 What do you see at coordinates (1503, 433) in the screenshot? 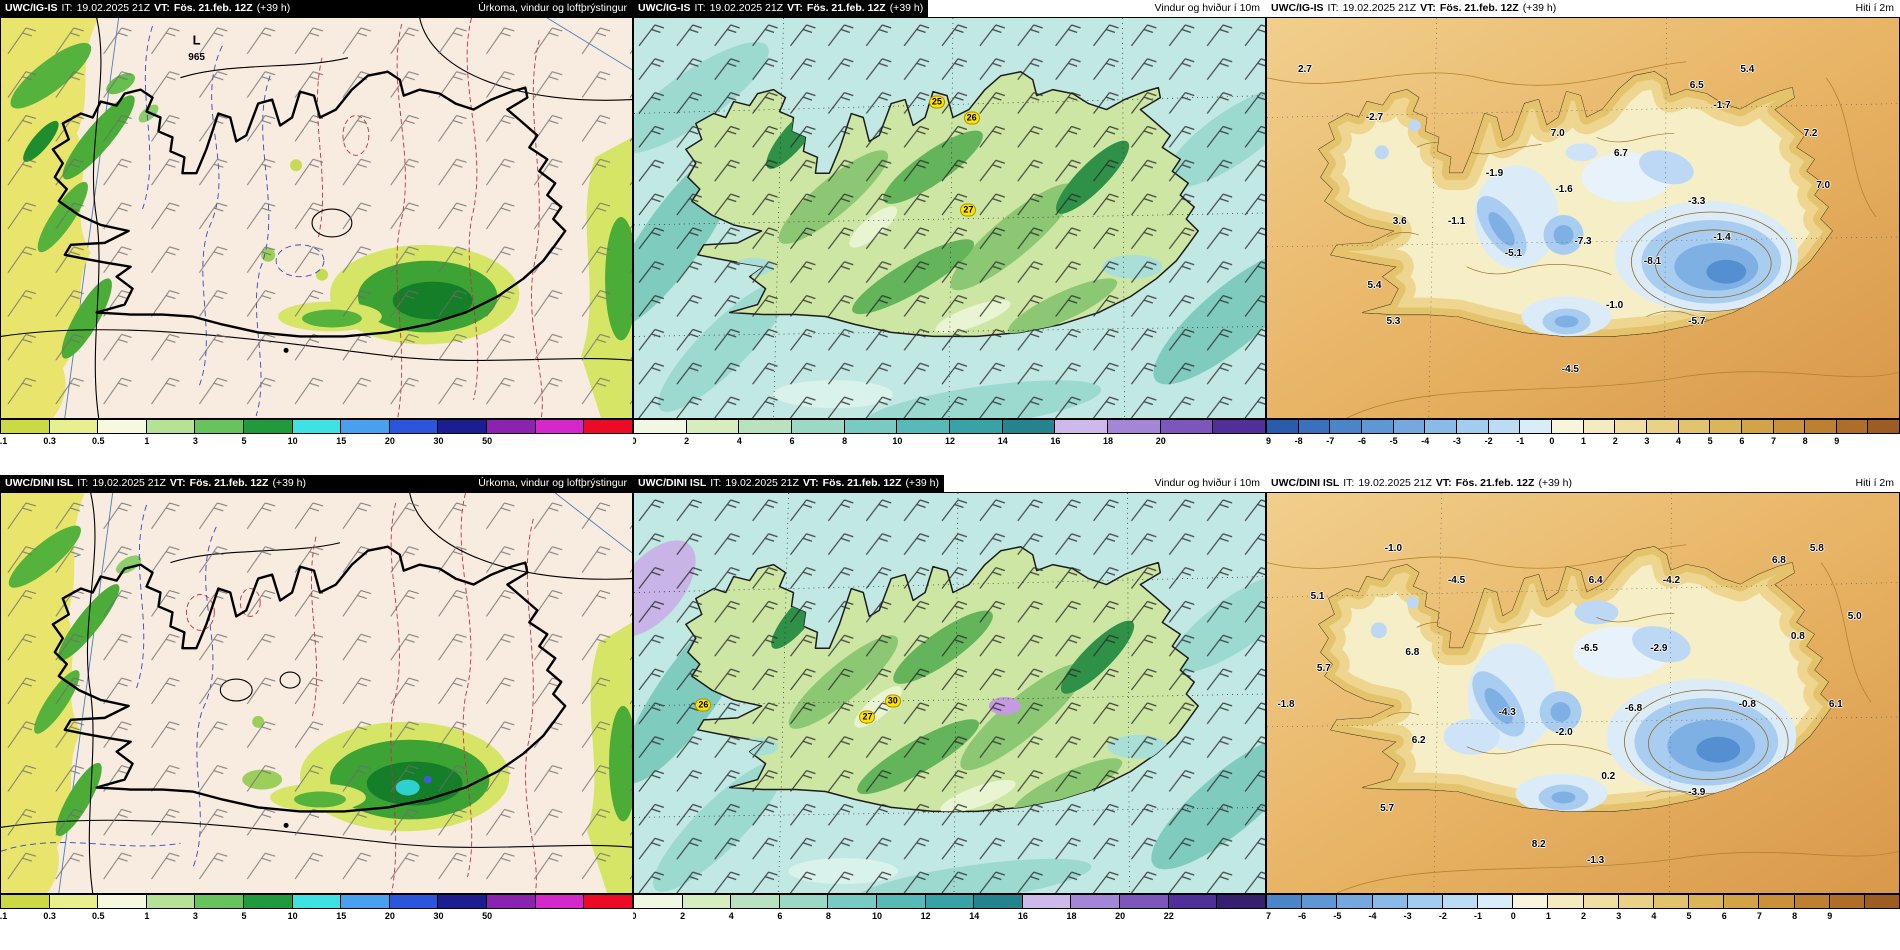
I see `colorbar-cell: -2` at bounding box center [1503, 433].